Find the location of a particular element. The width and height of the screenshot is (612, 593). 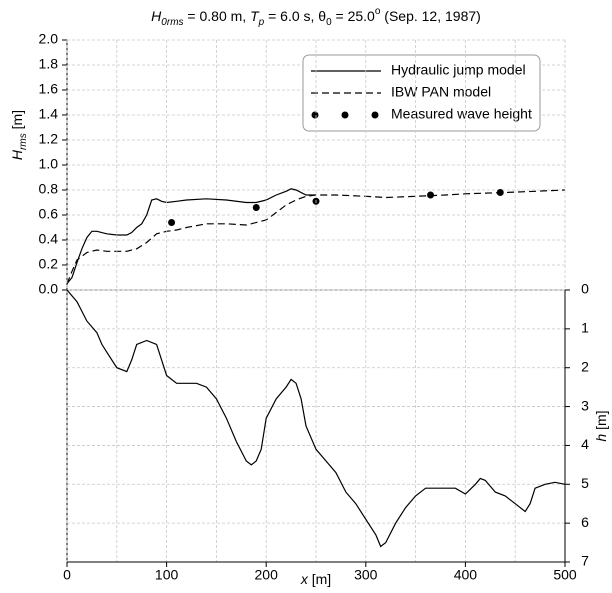

x-axis-label: x [m] is located at coordinates (315, 579).